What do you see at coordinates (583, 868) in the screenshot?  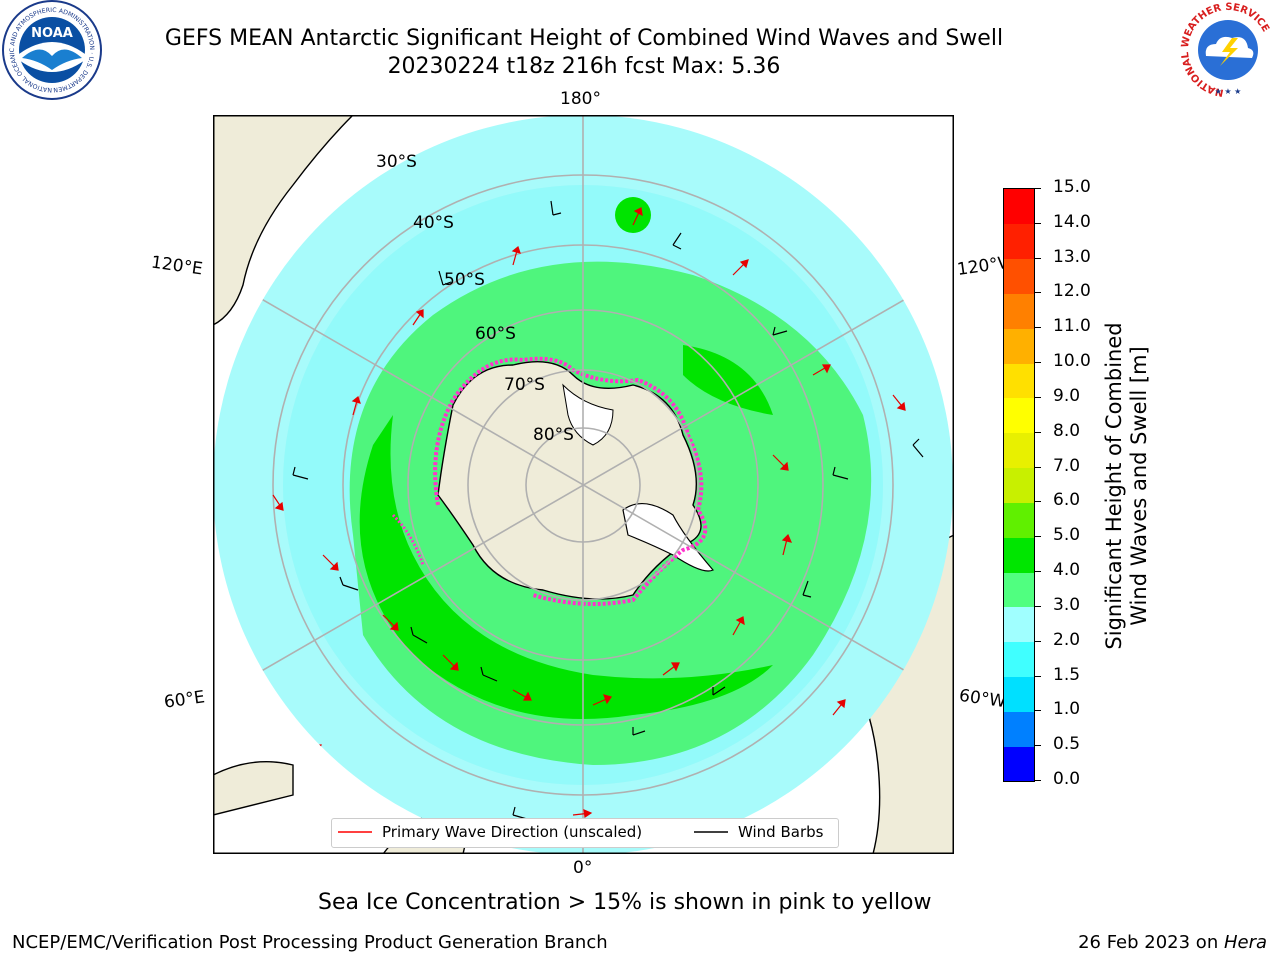 I see `lon-label-0: 0°` at bounding box center [583, 868].